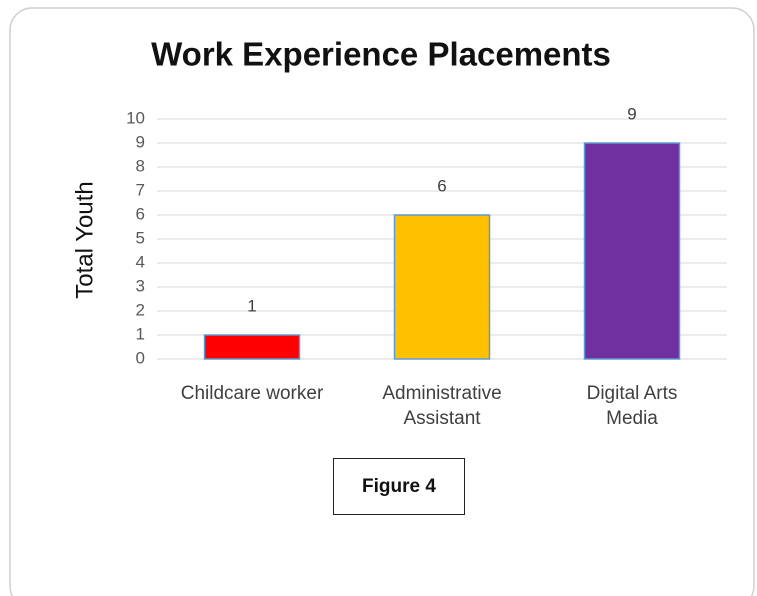 Image resolution: width=757 pixels, height=596 pixels. Describe the element at coordinates (381, 54) in the screenshot. I see `chart-title: Work Experience Placements` at that location.